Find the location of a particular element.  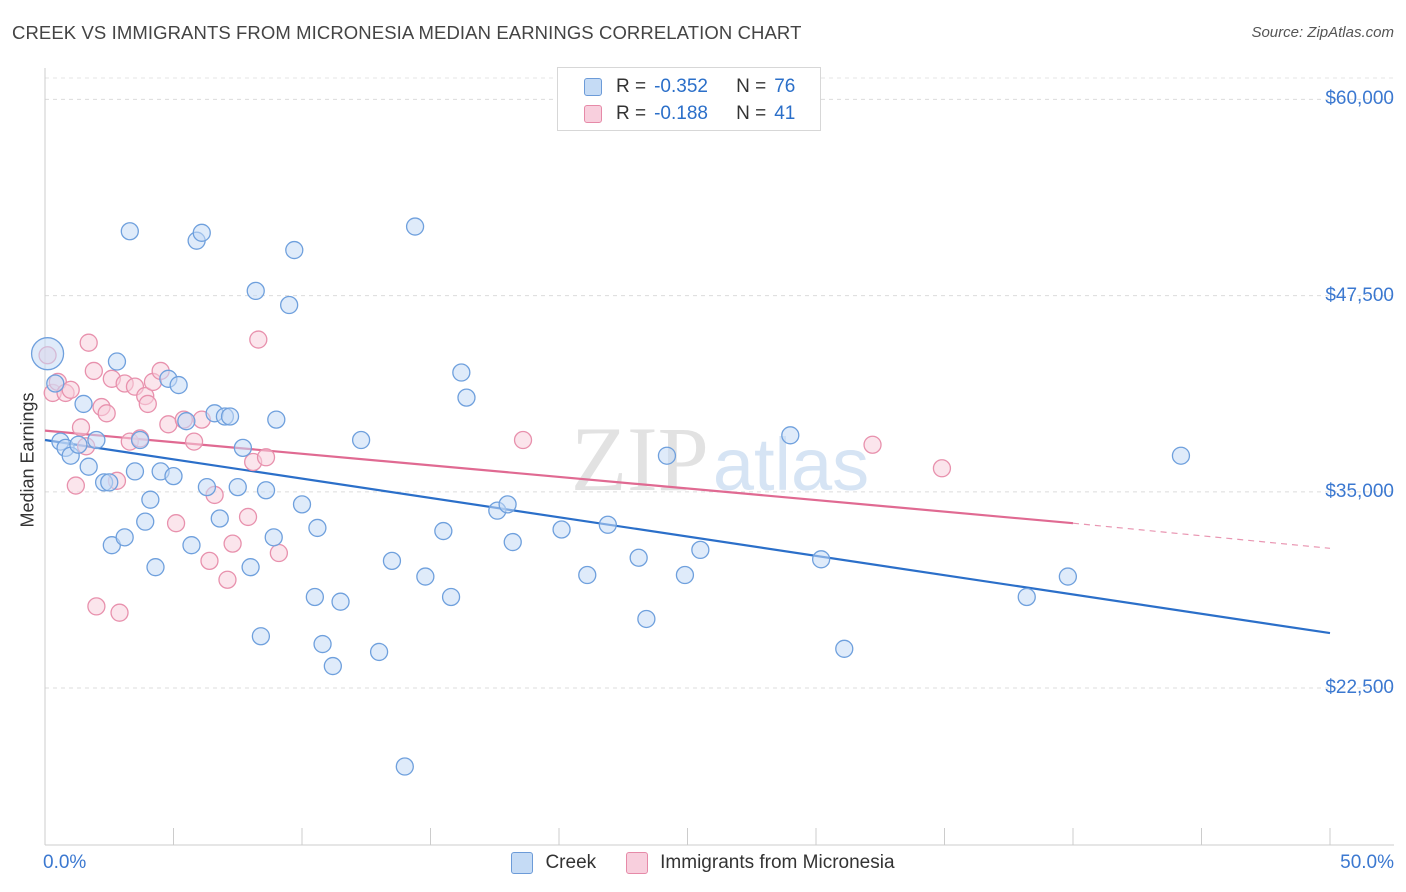

y-axis-label: Median Earnings is located at coordinates (27, 460).